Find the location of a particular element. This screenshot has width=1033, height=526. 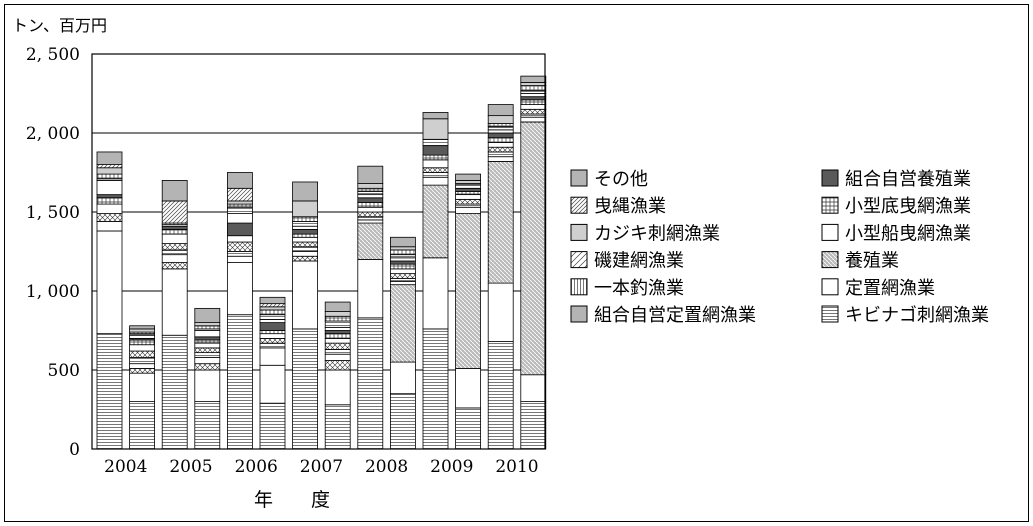

y-tick-label: 2, 500 is located at coordinates (53, 55).